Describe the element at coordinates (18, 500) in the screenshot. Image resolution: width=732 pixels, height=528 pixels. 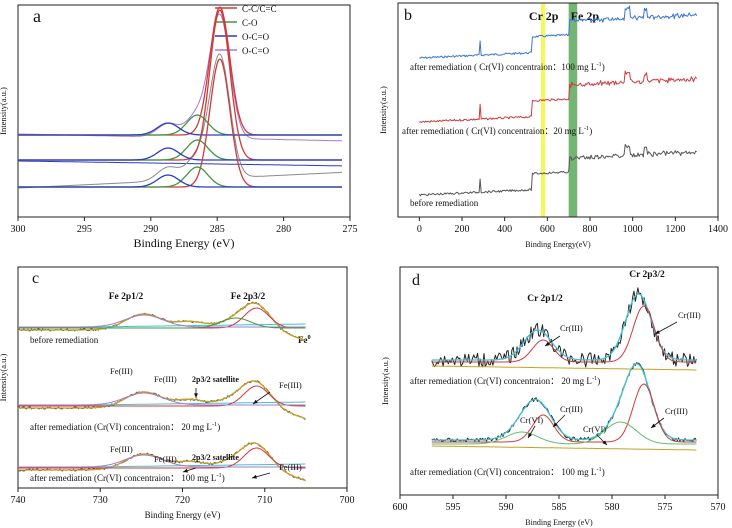
I see `panel-c-x-tick-label: 740` at that location.